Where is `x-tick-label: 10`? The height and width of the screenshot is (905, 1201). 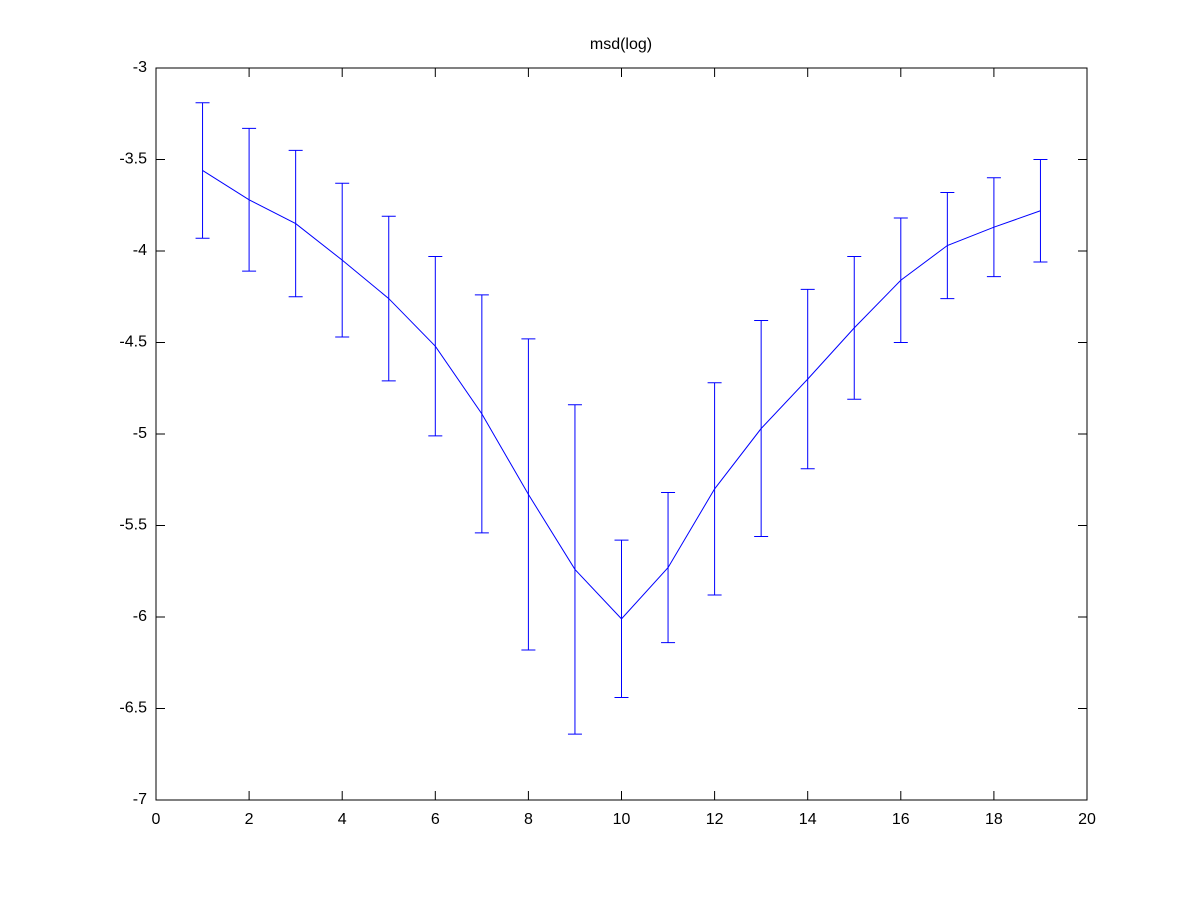 x-tick-label: 10 is located at coordinates (622, 819).